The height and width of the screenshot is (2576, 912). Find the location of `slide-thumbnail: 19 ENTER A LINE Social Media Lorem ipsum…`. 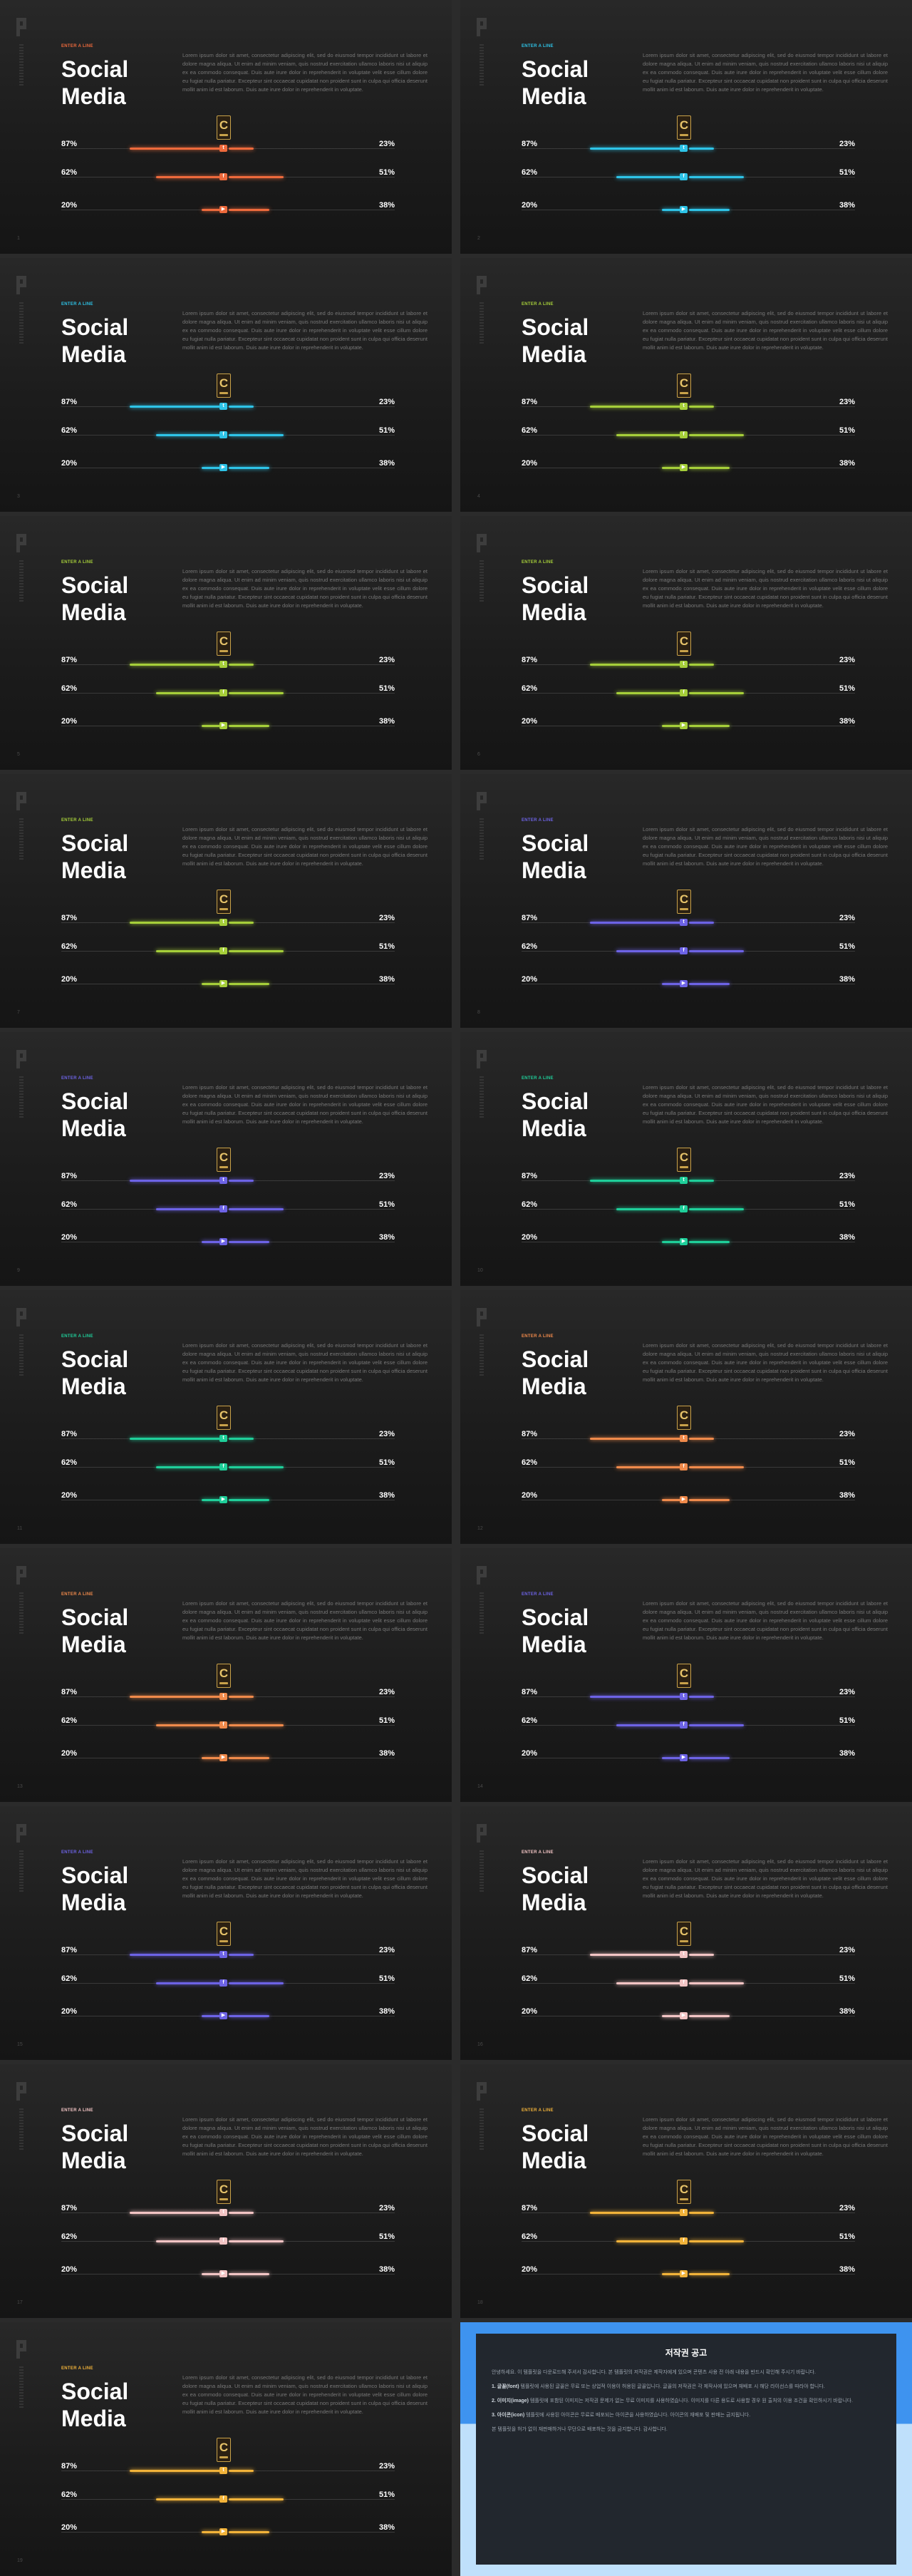

slide-thumbnail: 19 ENTER A LINE Social Media Lorem ipsum… is located at coordinates (226, 2449).